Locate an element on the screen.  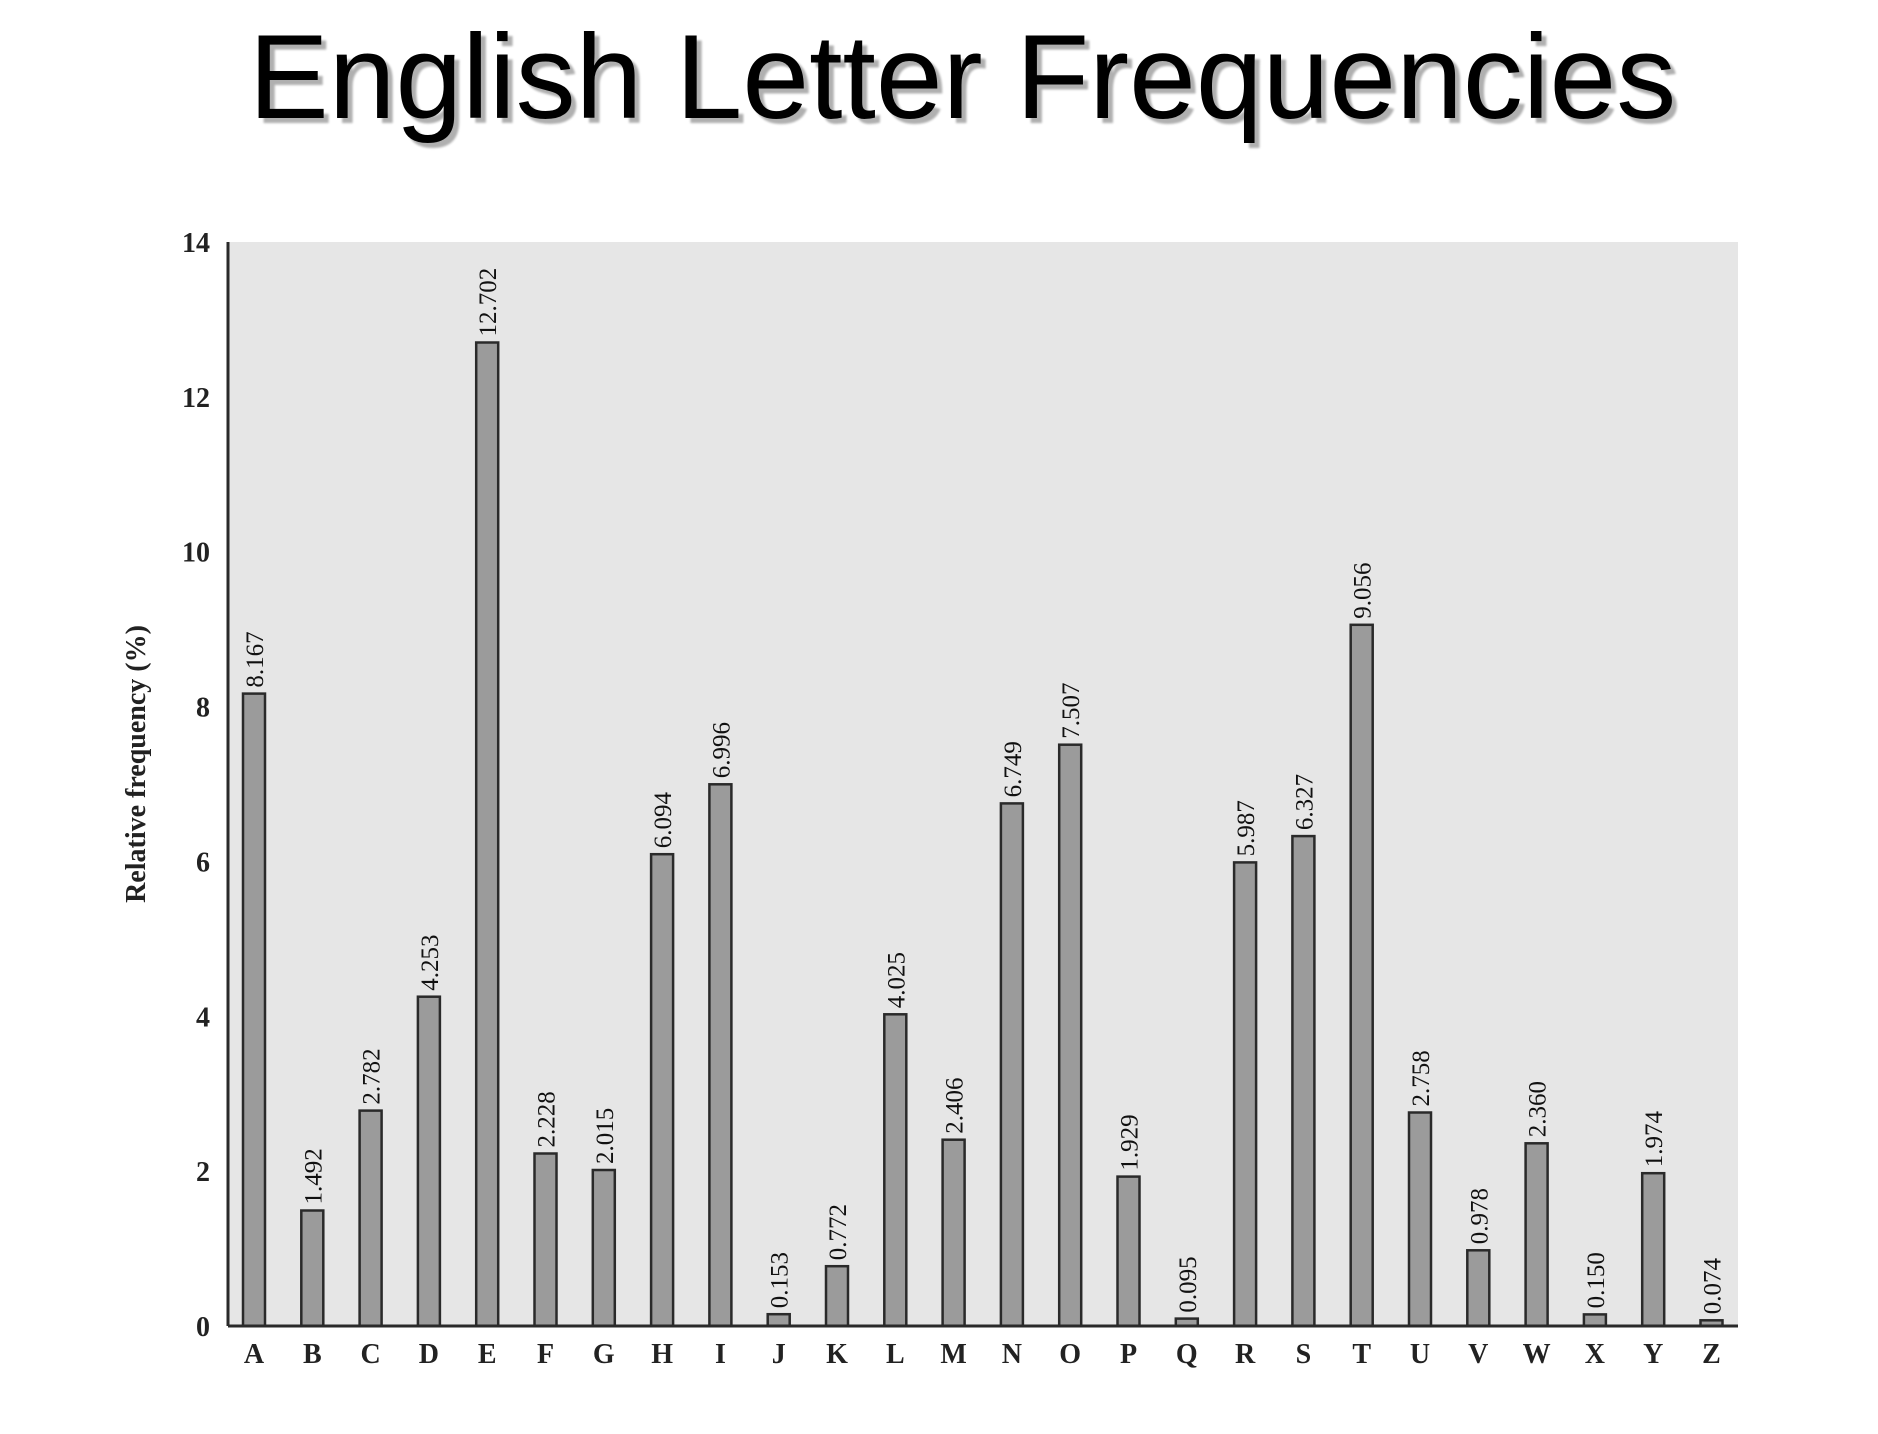
value-label-z: 0.074 is located at coordinates (1713, 1286).